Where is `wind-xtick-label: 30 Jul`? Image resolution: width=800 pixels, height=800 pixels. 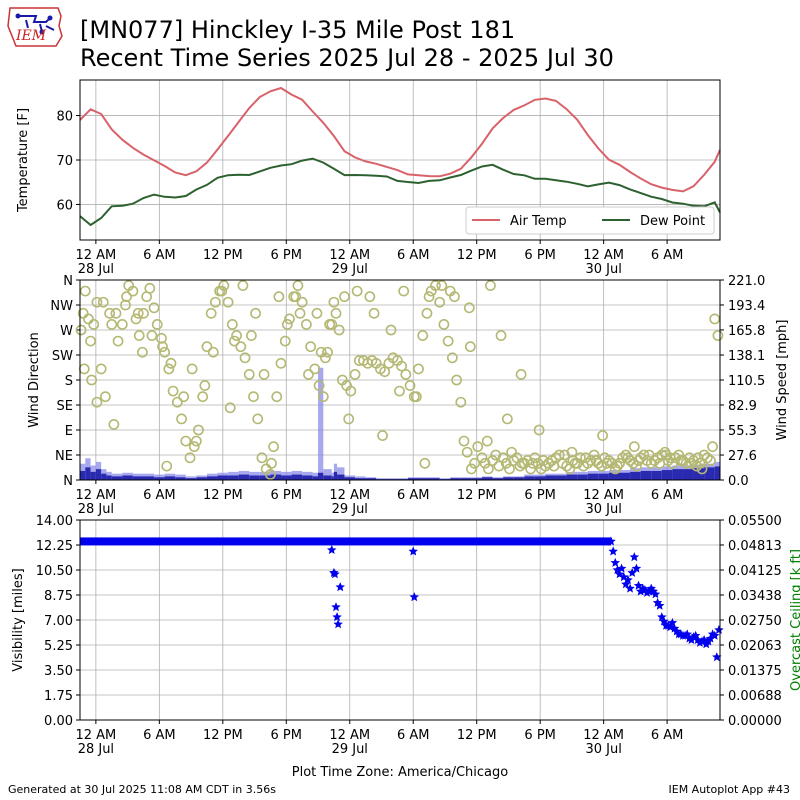 wind-xtick-label: 30 Jul is located at coordinates (603, 509).